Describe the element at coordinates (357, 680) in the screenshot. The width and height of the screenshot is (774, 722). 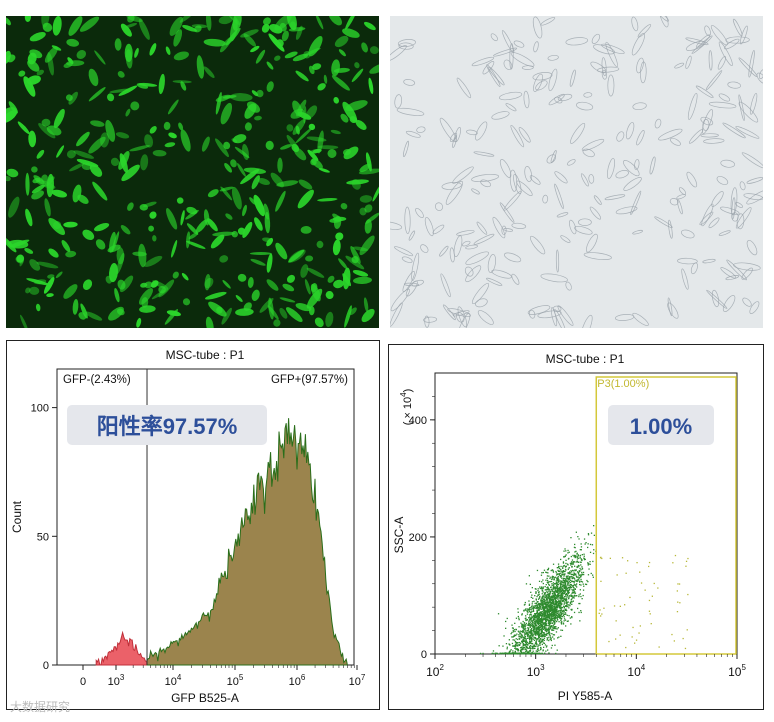
I see `x-tick-label: 10⁷` at that location.